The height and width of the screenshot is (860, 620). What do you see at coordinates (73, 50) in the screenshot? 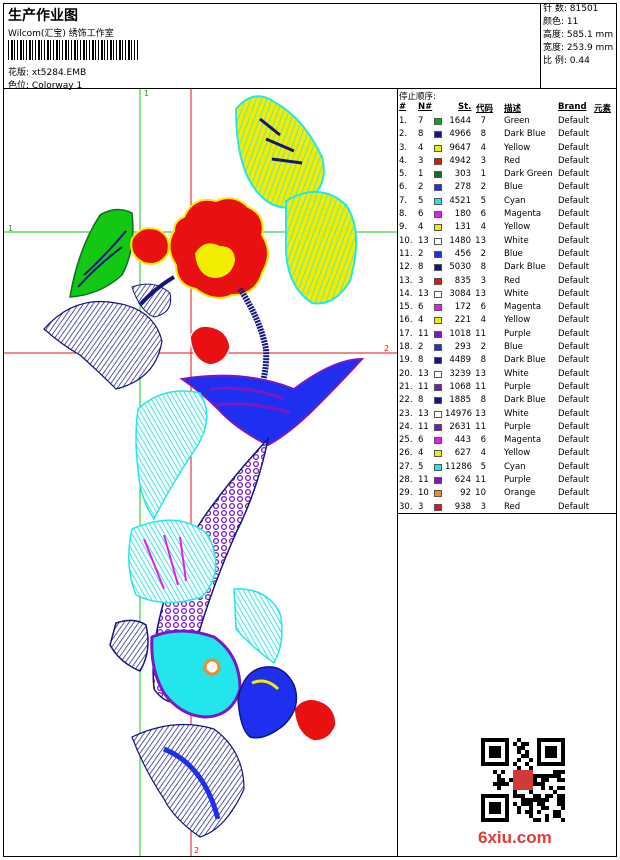
I see `barcode` at bounding box center [73, 50].